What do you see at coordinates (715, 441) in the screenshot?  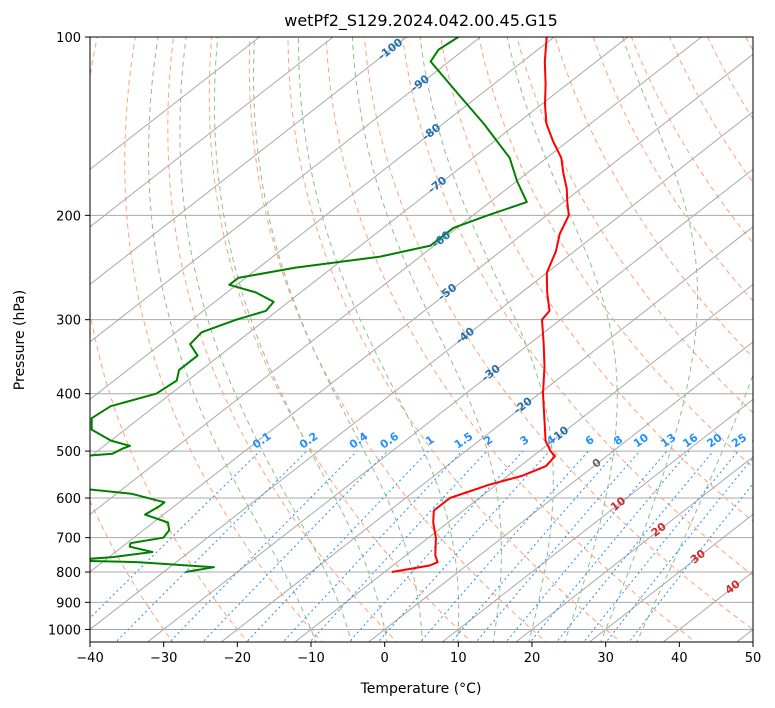 I see `mixing-ratio-label: 20` at bounding box center [715, 441].